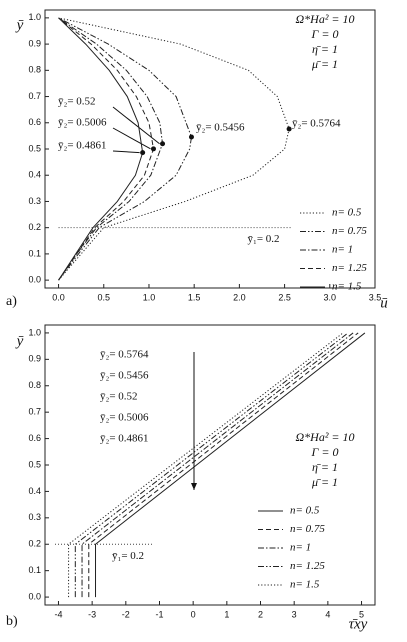  What do you see at coordinates (92, 614) in the screenshot?
I see `x-tick-label: -3` at bounding box center [92, 614].